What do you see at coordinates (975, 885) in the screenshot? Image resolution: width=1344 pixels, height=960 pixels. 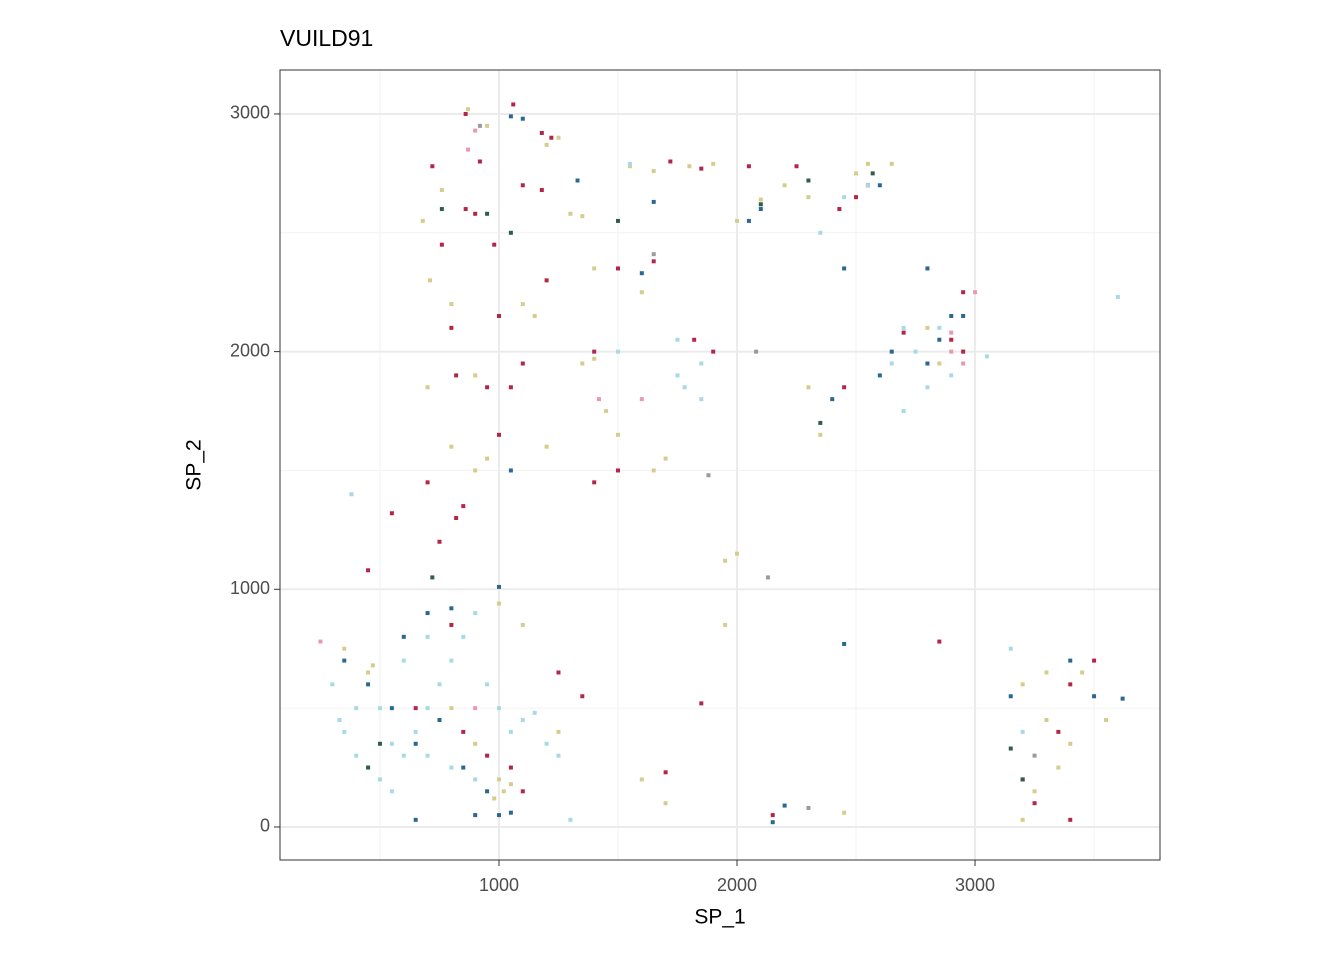 I see `x-tick-label: 3000` at bounding box center [975, 885].